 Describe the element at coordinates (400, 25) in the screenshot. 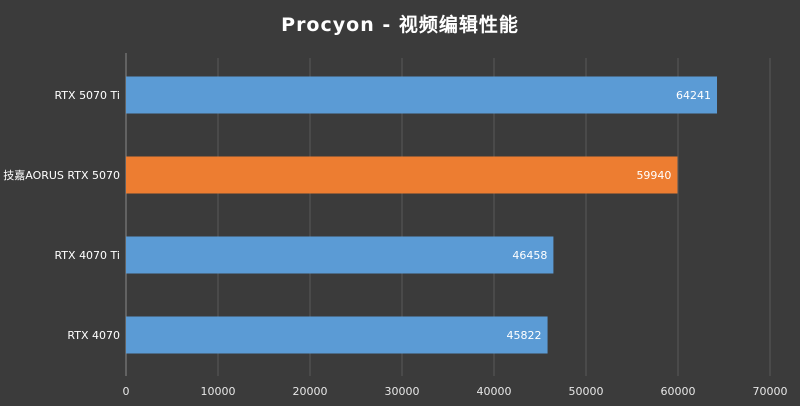

I see `chart-title: Procyon - 视频编辑性能` at that location.